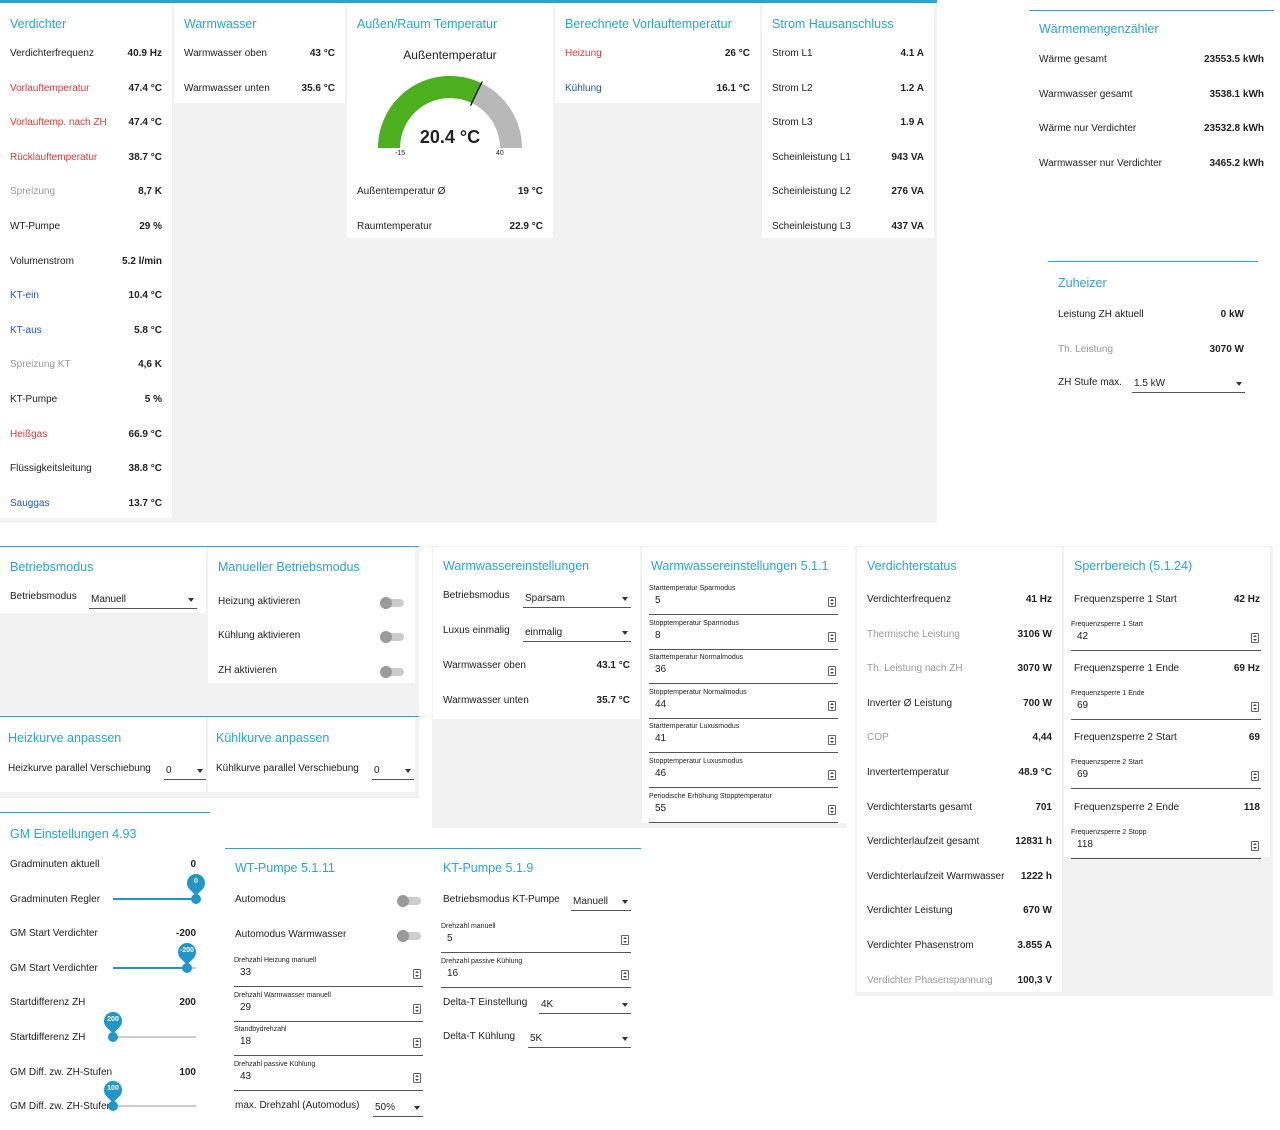 Image resolution: width=1280 pixels, height=1130 pixels. What do you see at coordinates (536, 973) in the screenshot?
I see `number-field: Drehzahl passive Kühlung 16` at bounding box center [536, 973].